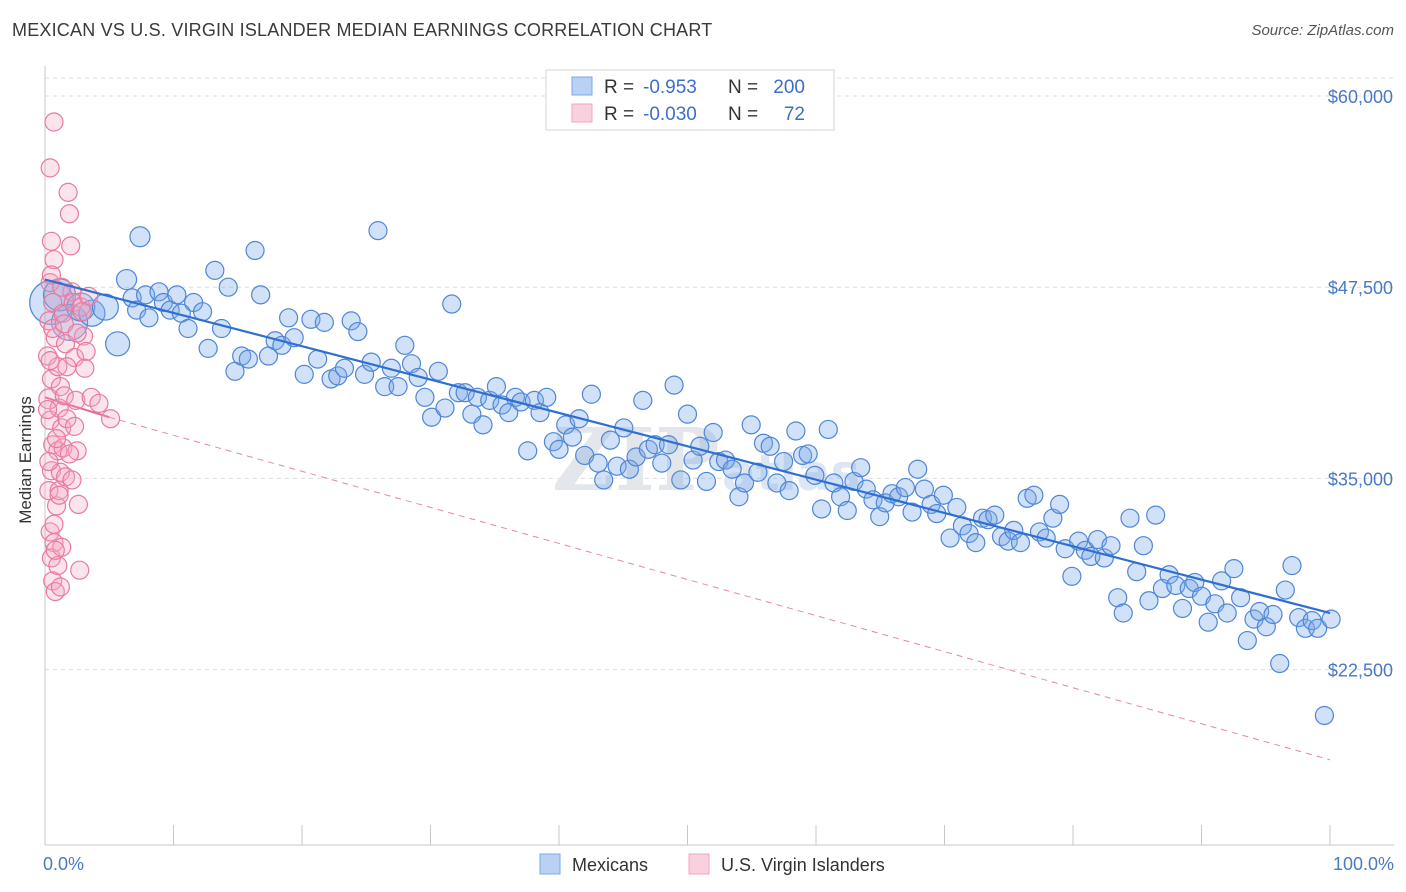 The image size is (1406, 892). I want to click on legend-r-value-2: -0.030, so click(670, 114).